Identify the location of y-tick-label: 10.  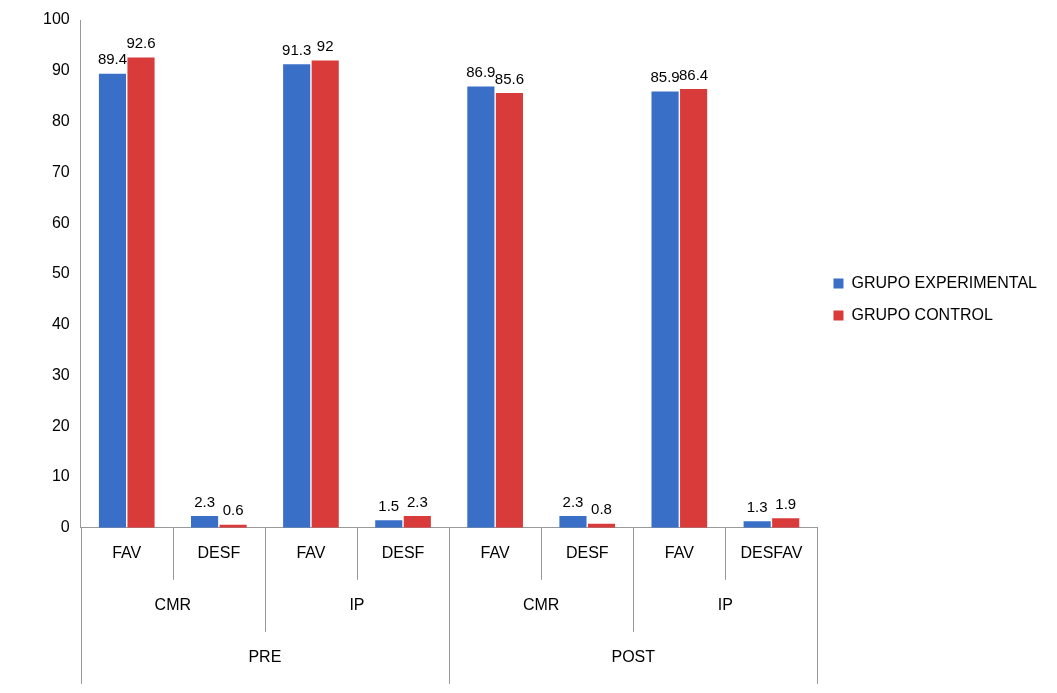
(60, 476).